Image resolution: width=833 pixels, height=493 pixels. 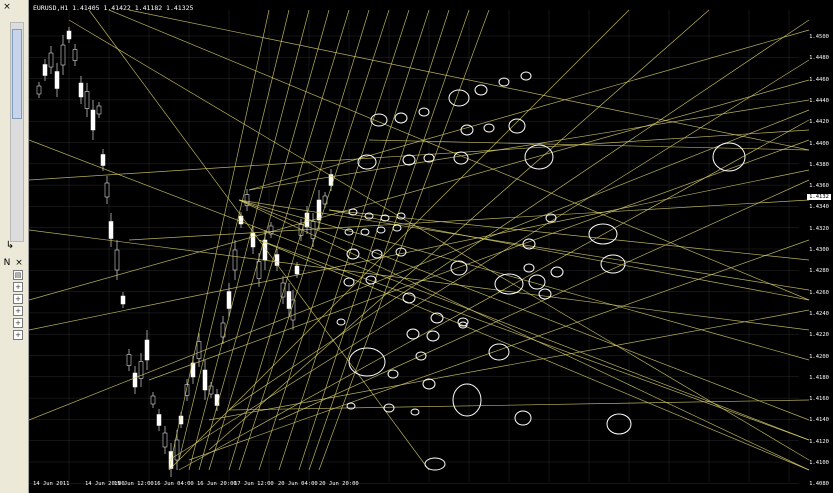 I want to click on price-tick-label: 1.4180, so click(x=819, y=377).